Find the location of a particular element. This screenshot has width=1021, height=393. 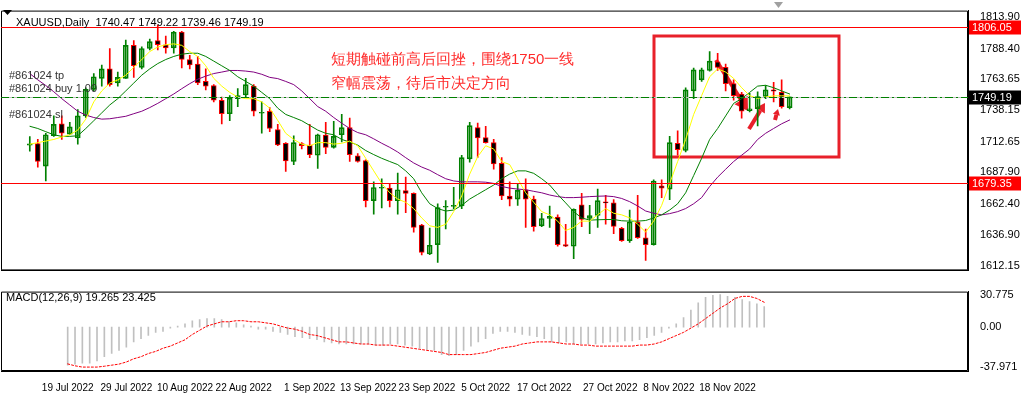

text: XAUUSD,Daily 1740.47 1749.22 1739.46 1749.19 is located at coordinates (140, 21).